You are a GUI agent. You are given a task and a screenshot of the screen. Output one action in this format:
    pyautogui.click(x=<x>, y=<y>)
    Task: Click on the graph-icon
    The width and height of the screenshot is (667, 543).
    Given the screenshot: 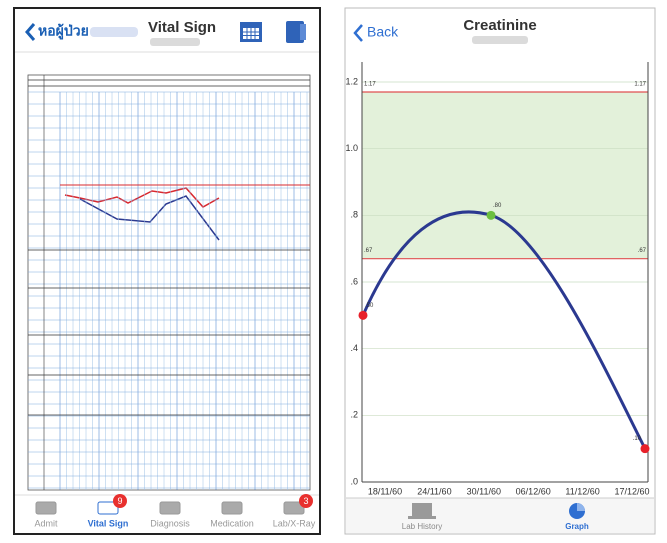 What is the action you would take?
    pyautogui.click(x=577, y=511)
    